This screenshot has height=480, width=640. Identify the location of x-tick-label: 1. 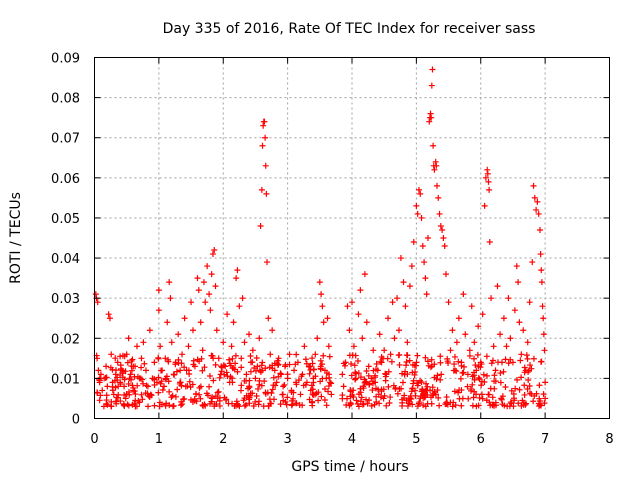
(159, 439).